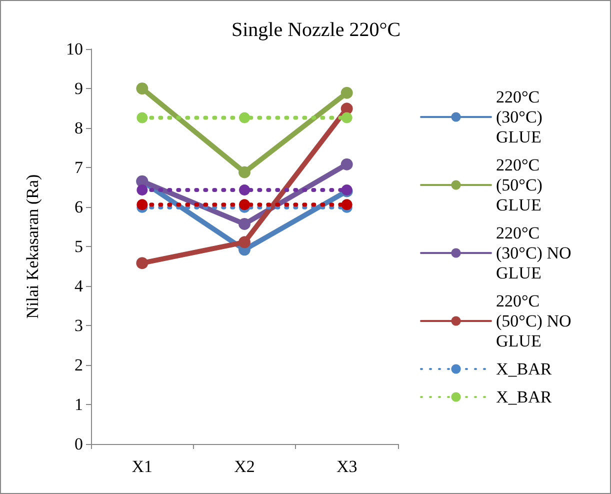 The height and width of the screenshot is (494, 611). I want to click on y-tick-label: 8, so click(78, 128).